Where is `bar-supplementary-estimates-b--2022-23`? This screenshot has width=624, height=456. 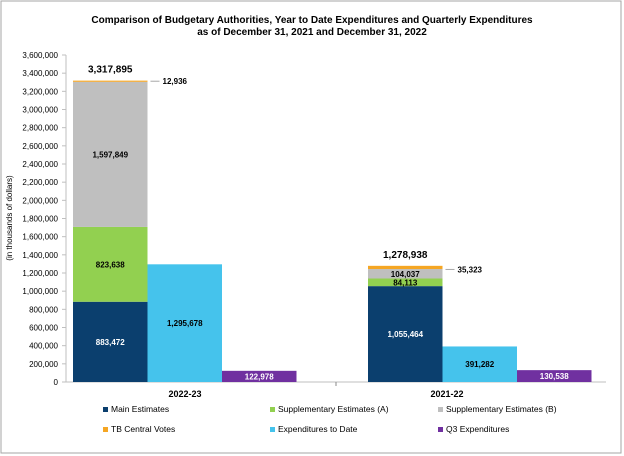 bar-supplementary-estimates-b--2022-23 is located at coordinates (110, 154).